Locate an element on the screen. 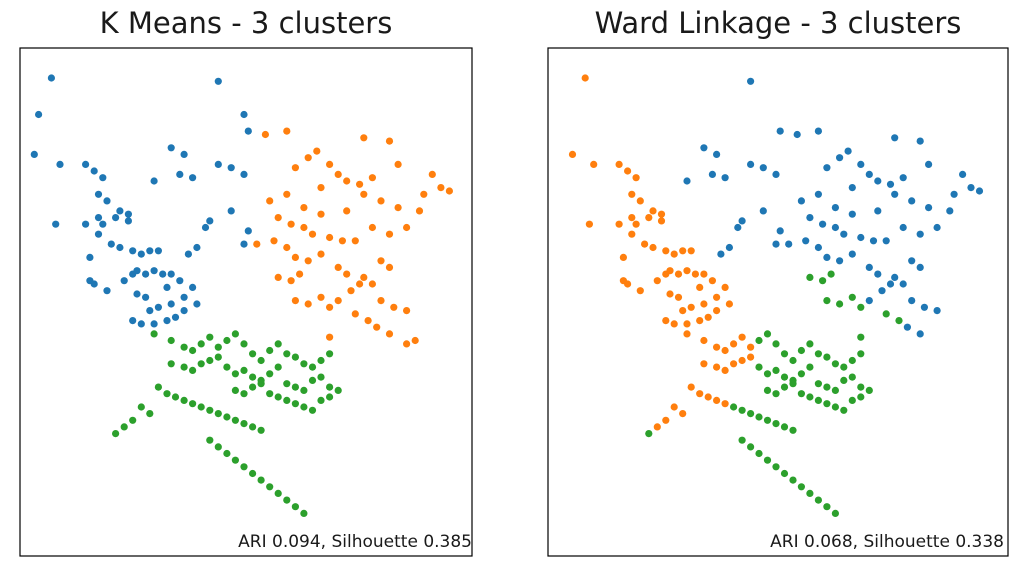  kmeans-title: K Means - 3 clusters is located at coordinates (246, 23).